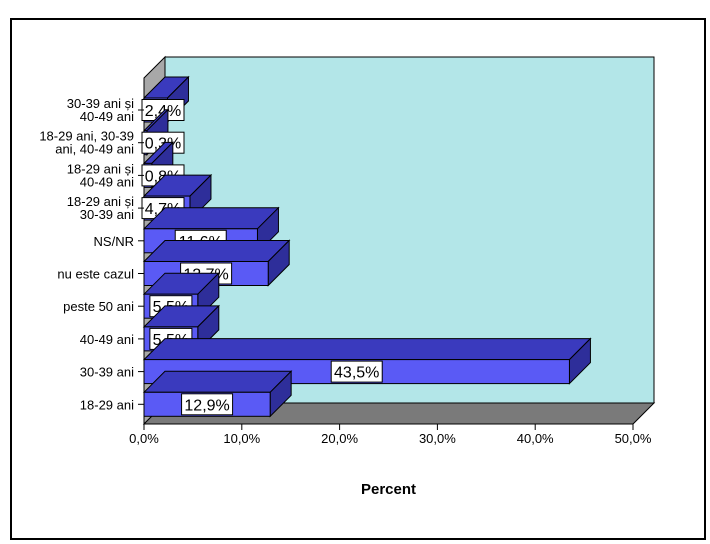 The width and height of the screenshot is (710, 544). Describe the element at coordinates (355, 9) in the screenshot. I see `title-strip` at that location.